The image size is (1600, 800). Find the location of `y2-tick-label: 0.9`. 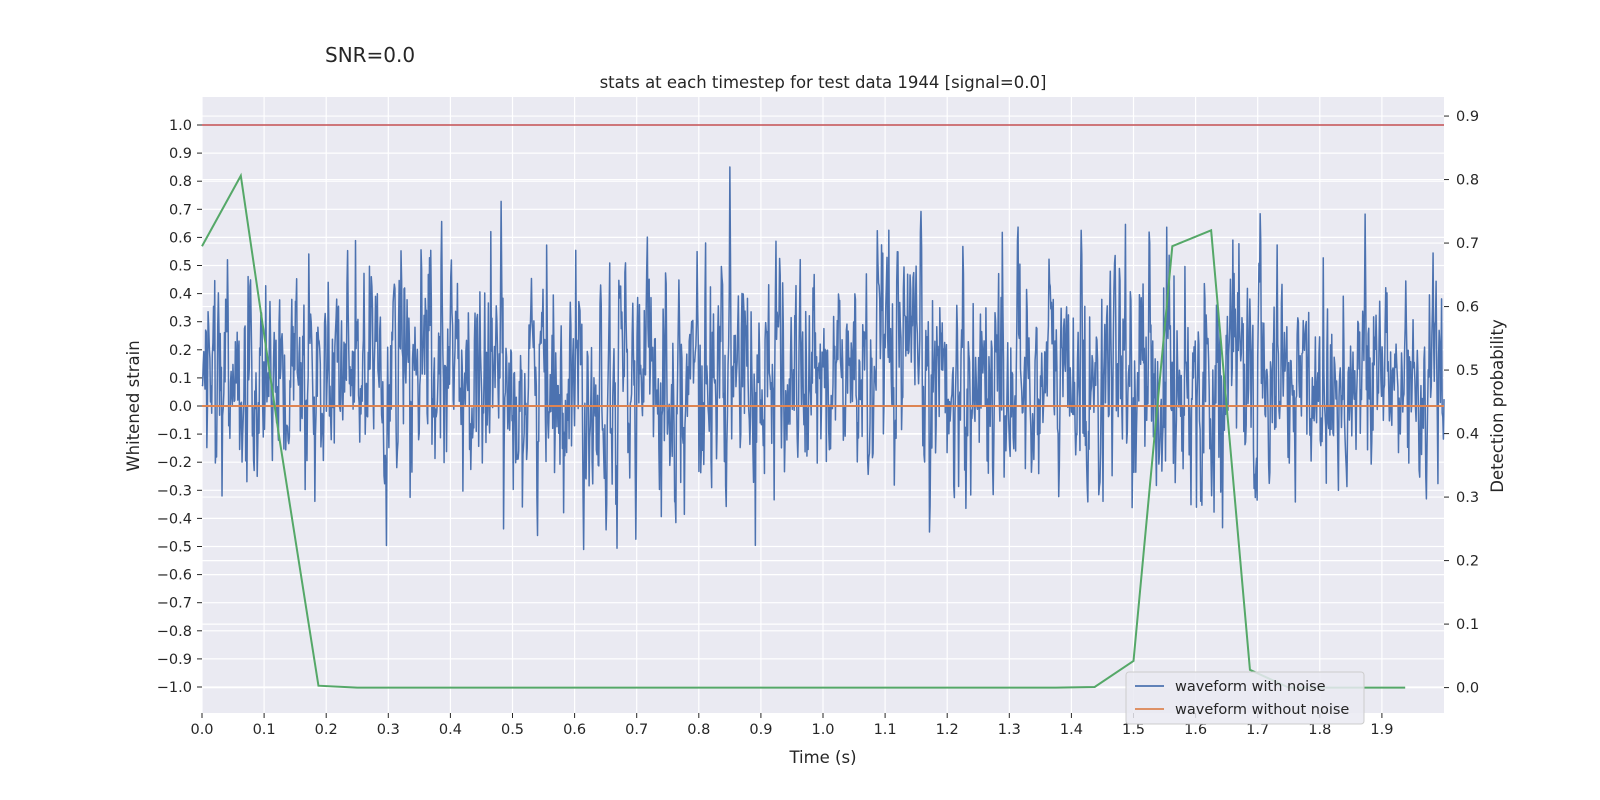

y2-tick-label: 0.9 is located at coordinates (1467, 117).